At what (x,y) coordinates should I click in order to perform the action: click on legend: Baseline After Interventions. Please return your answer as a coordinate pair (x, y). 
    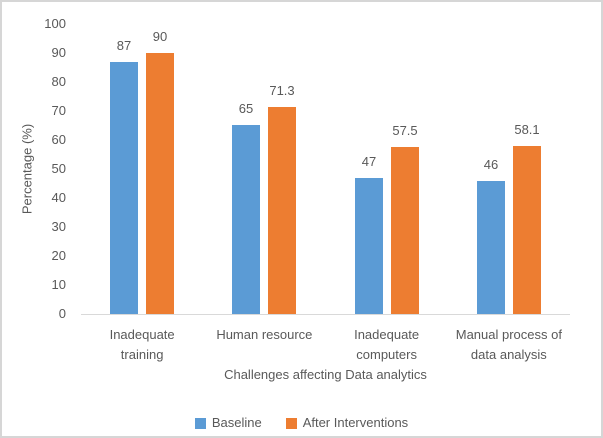
    Looking at the image, I should click on (301, 423).